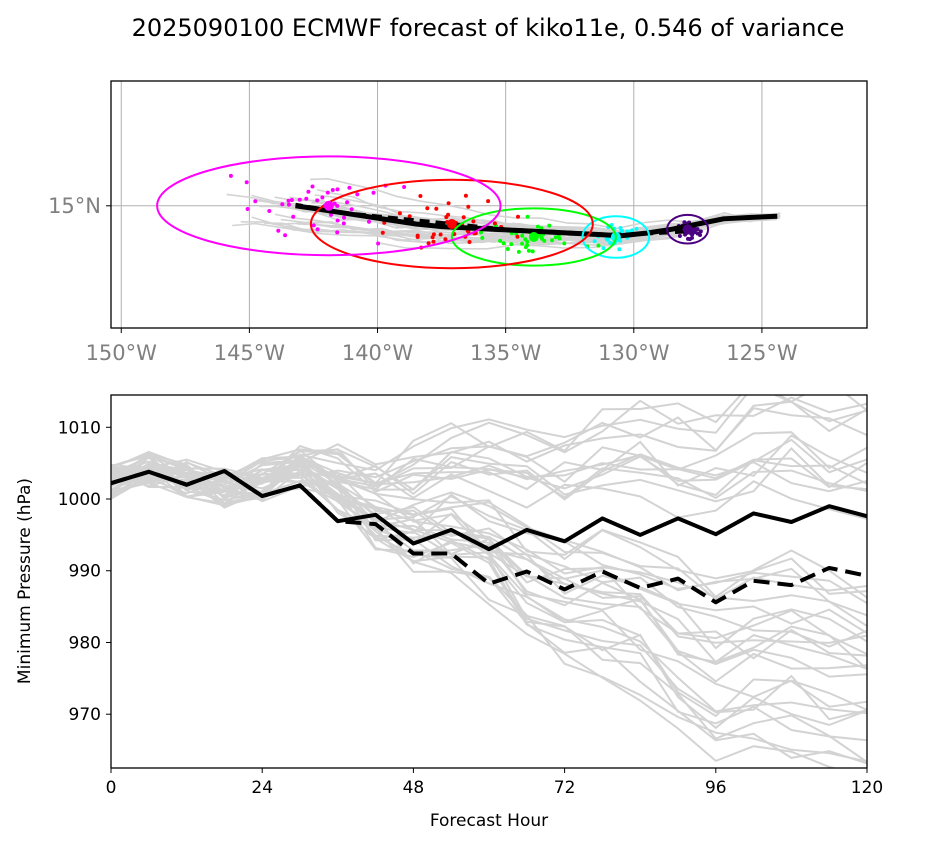 The width and height of the screenshot is (936, 846). I want to click on map-x-tick-label: 135°W, so click(506, 353).